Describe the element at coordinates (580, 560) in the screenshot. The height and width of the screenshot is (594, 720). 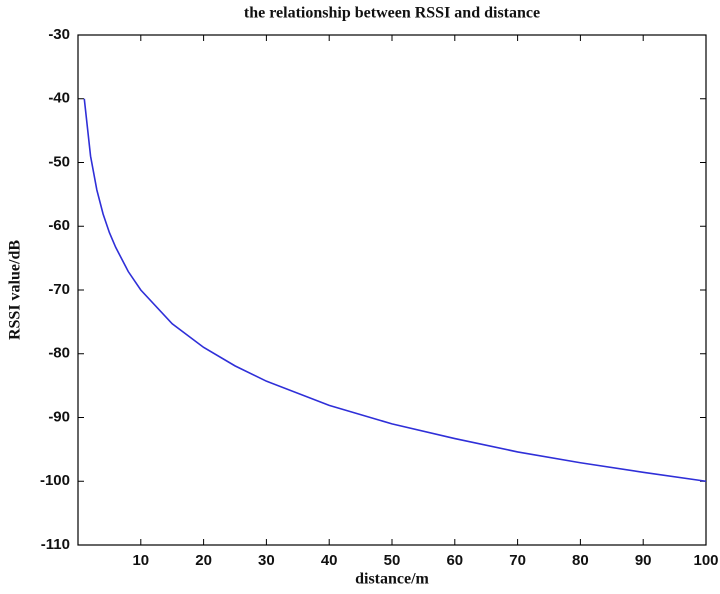
I see `x-tick-label: 80` at that location.